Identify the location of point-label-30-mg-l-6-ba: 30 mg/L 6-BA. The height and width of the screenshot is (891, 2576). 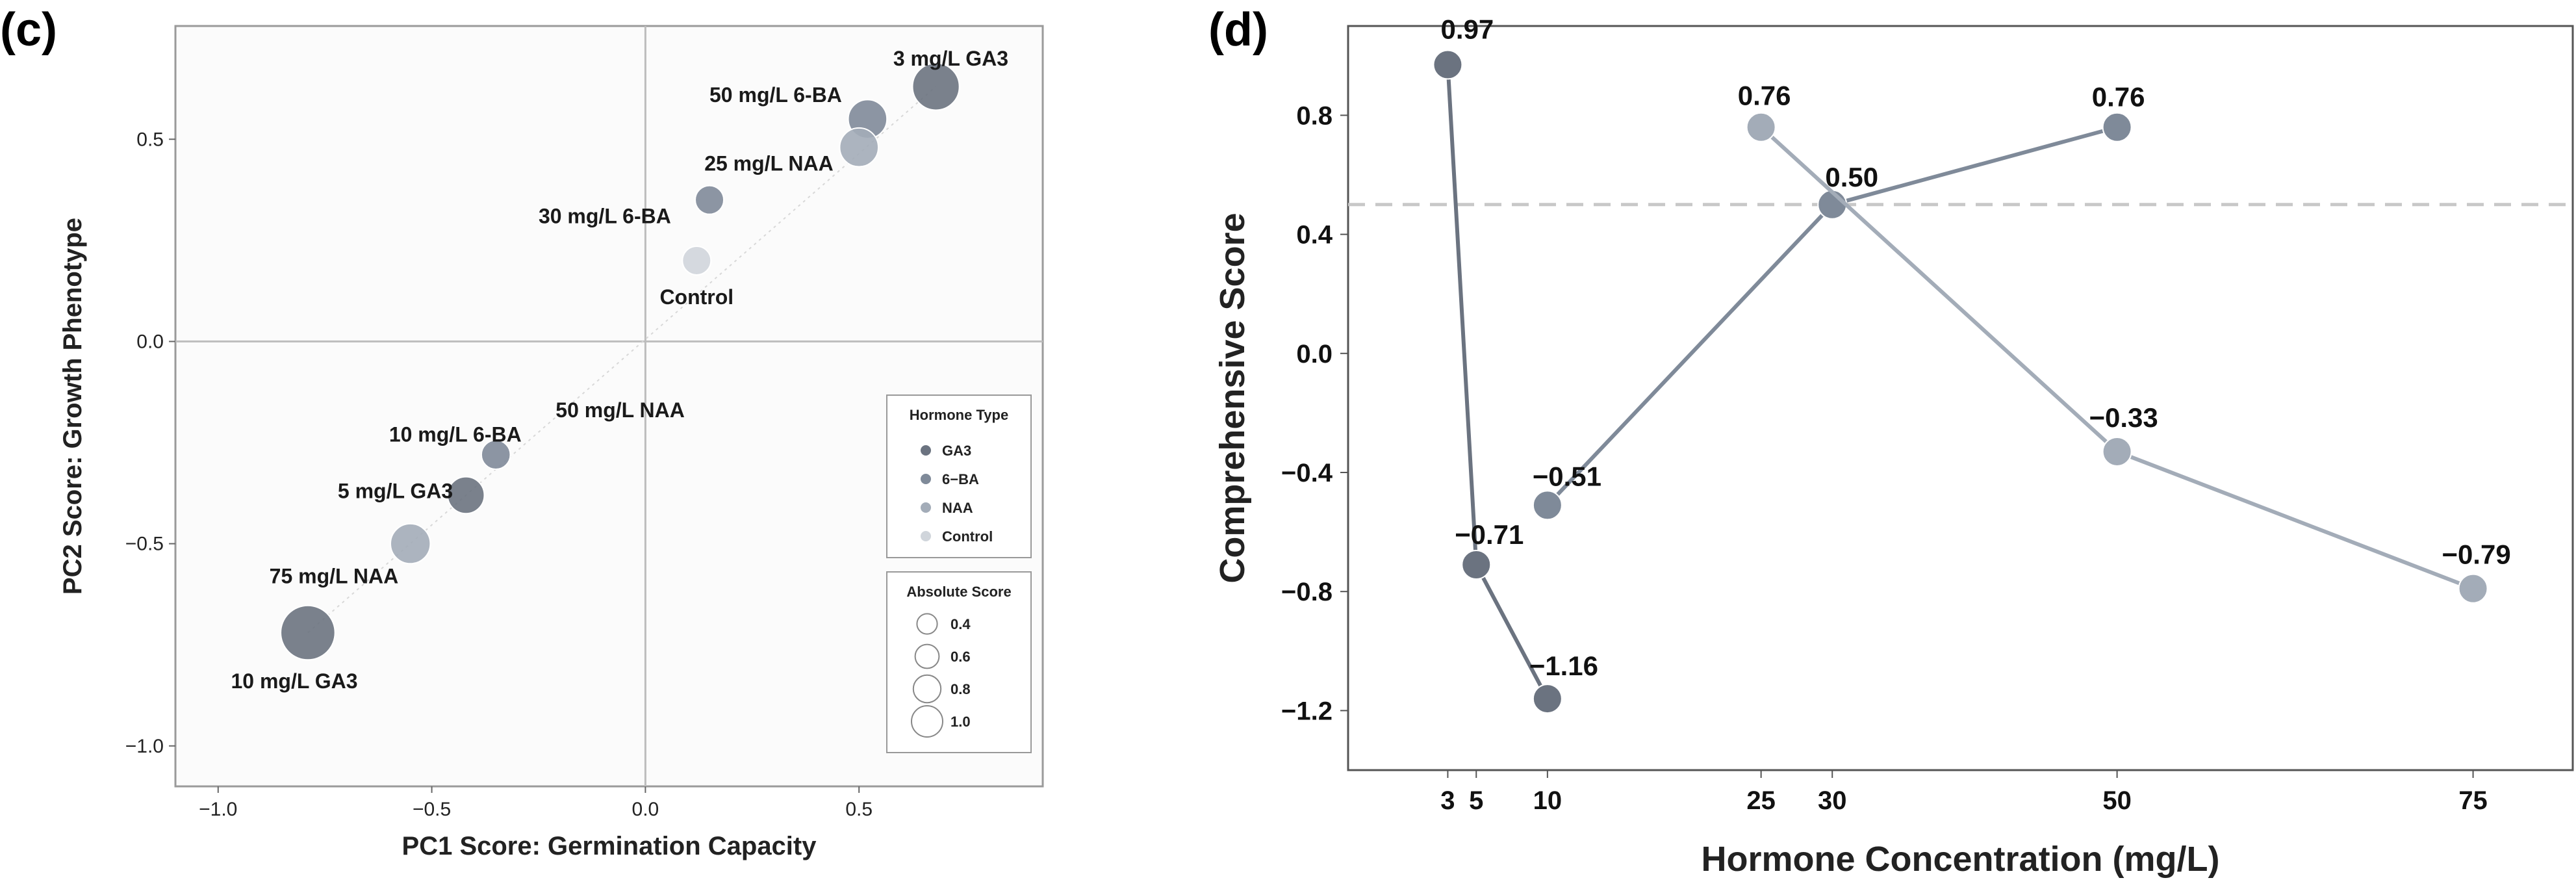
(605, 216).